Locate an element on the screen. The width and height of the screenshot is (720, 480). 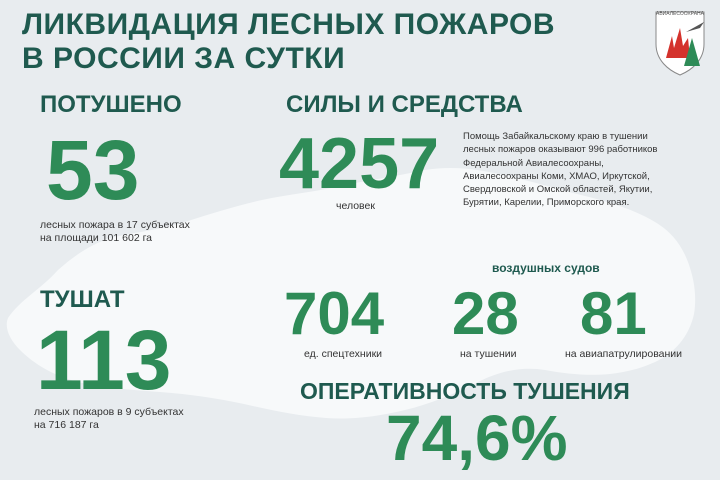
aircraft-heading: воздушных судов is located at coordinates (546, 268).